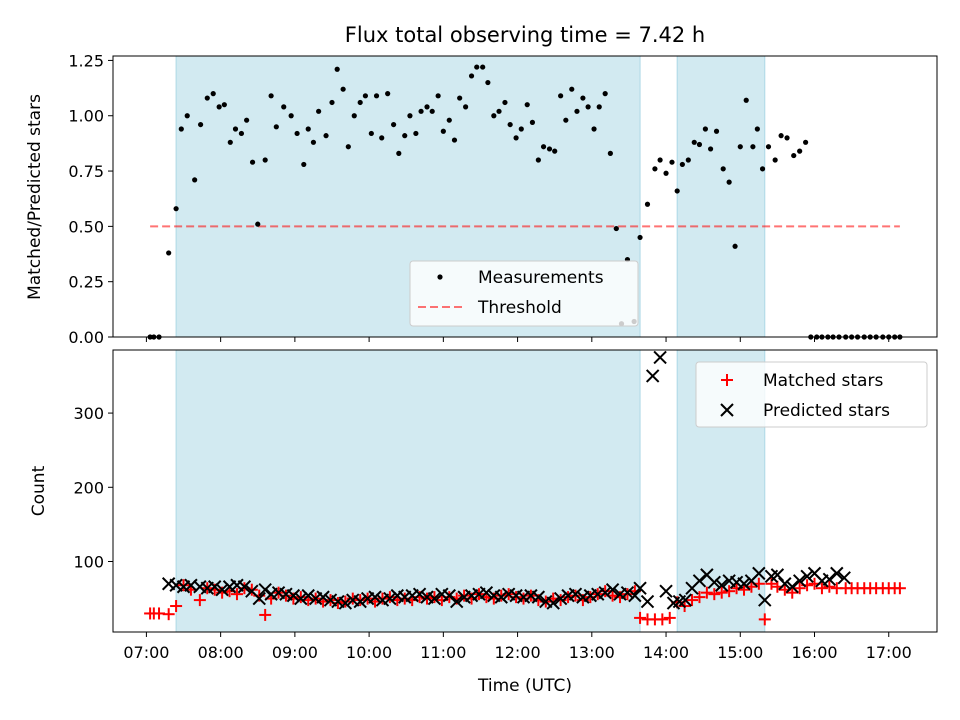 The height and width of the screenshot is (720, 960). I want to click on legend-predicted-marker, so click(727, 410).